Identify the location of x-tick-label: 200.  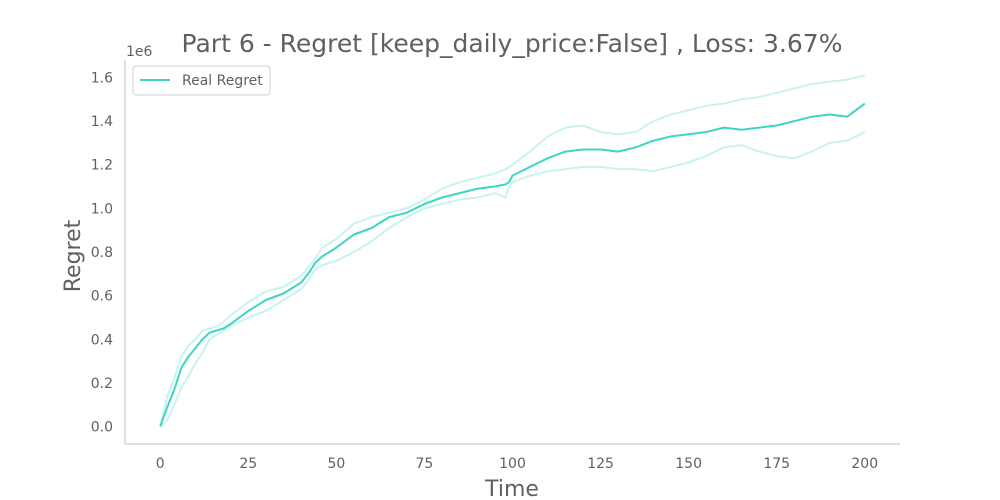
(864, 464).